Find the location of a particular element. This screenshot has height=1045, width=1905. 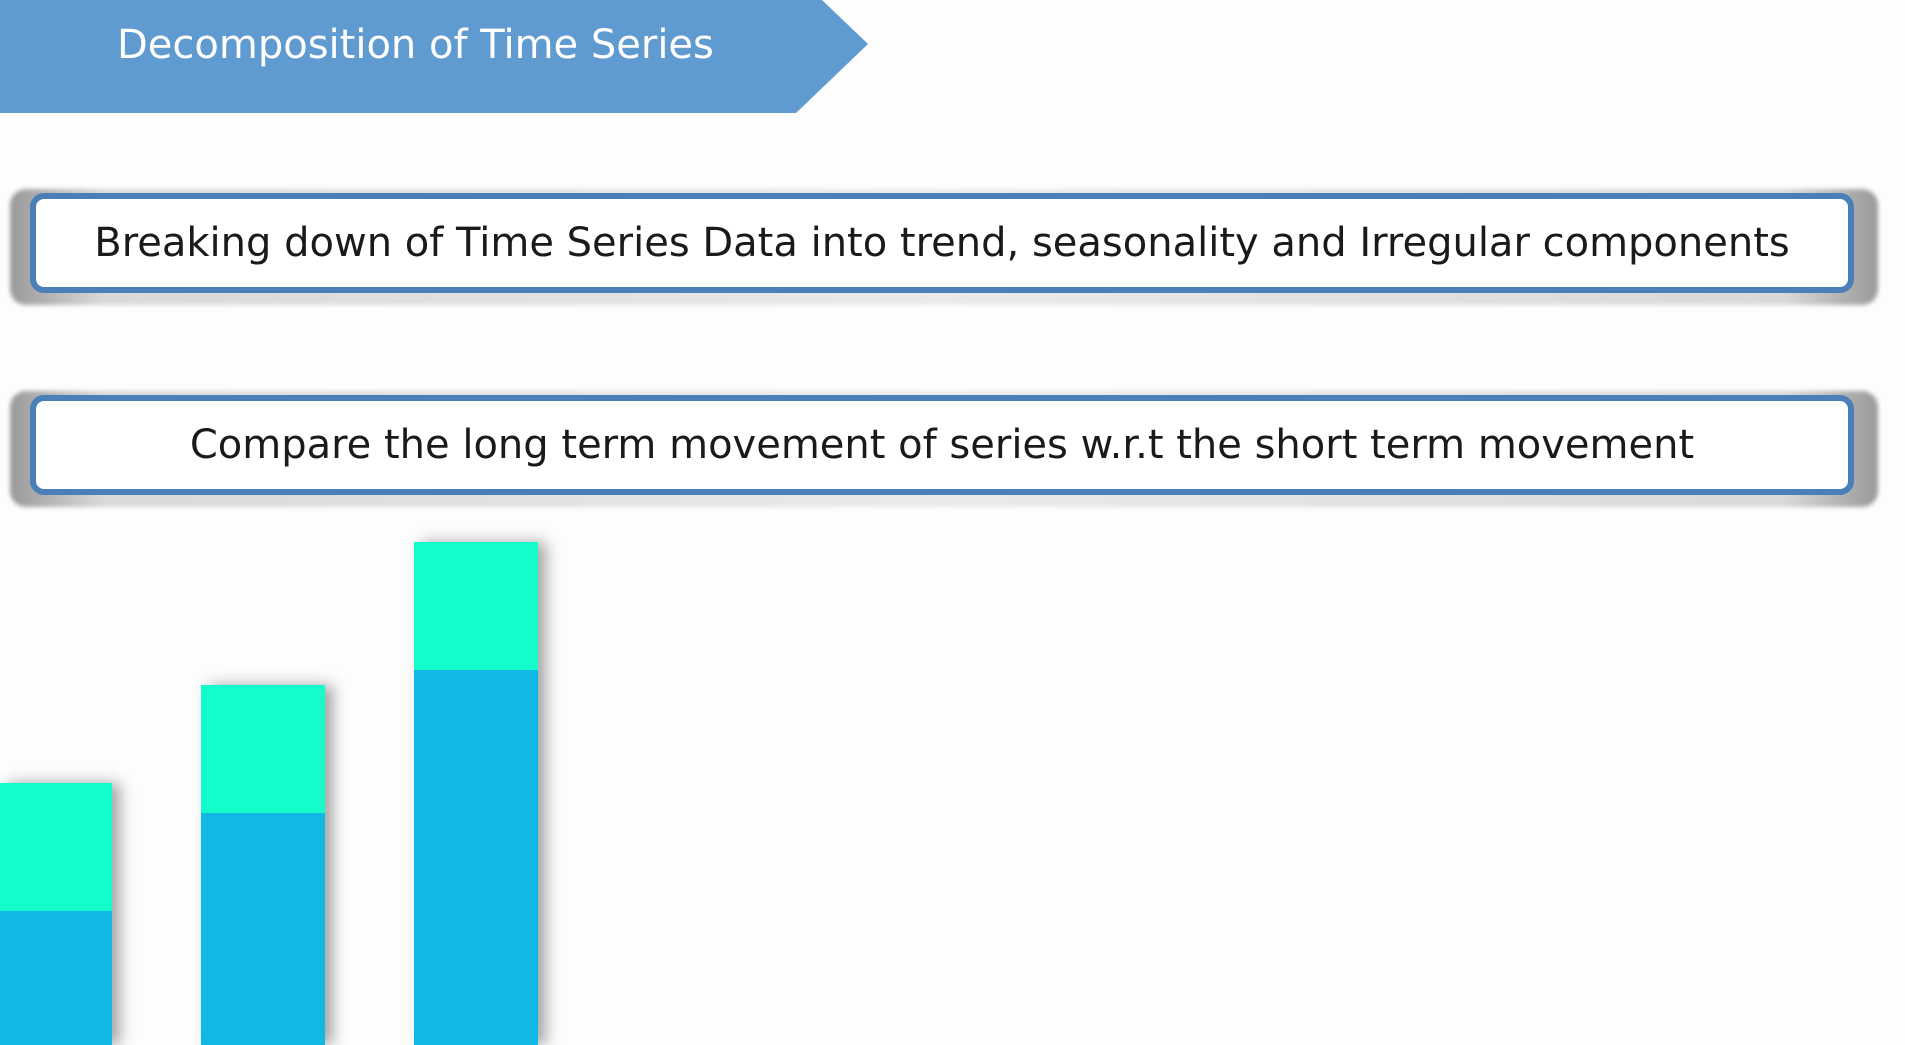

slide-title: Decomposition of Time Series is located at coordinates (415, 45).